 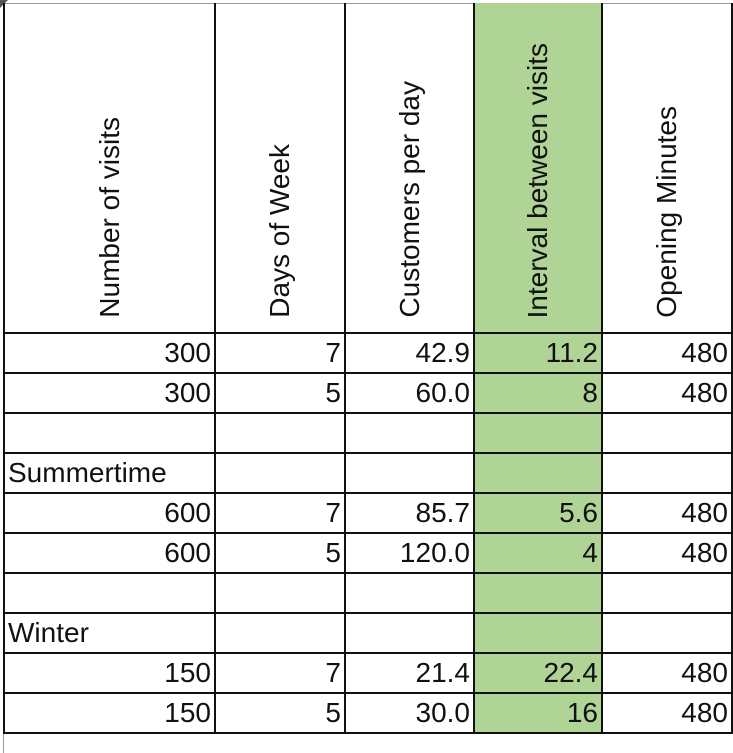 I want to click on cell-interval-between-visits: 11.2, so click(x=538, y=353).